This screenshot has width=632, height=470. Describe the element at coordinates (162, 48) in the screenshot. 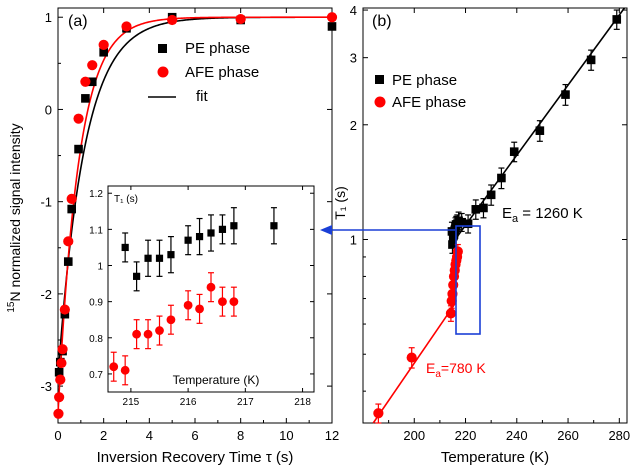

I see `legend-pe-marker` at that location.